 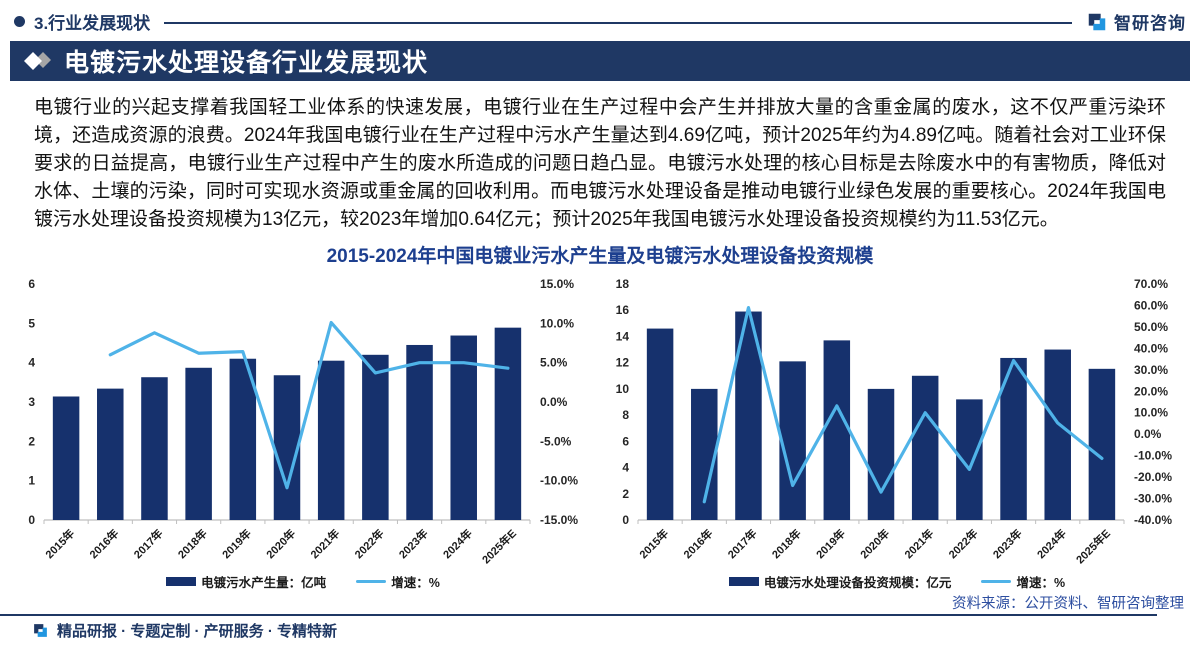 I want to click on right-axis-tick-label: -30.0%, so click(x=1153, y=499).